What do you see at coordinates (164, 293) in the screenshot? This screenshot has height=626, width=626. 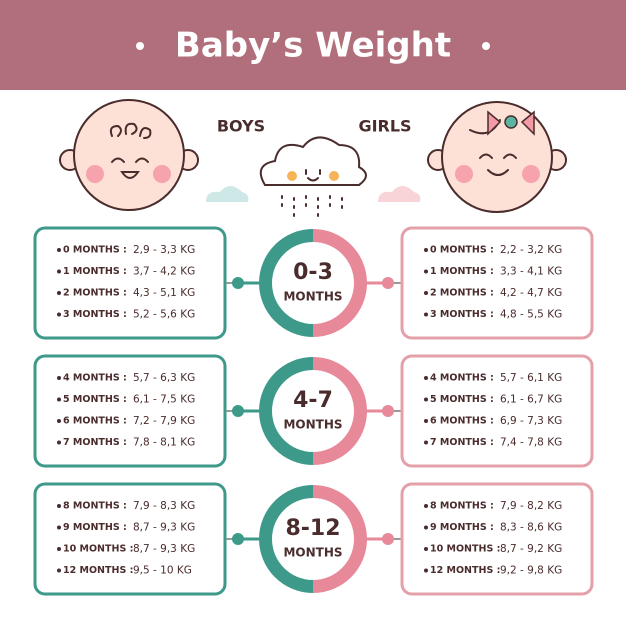 I see `weight-value: 4,3 - 5,1 KG` at bounding box center [164, 293].